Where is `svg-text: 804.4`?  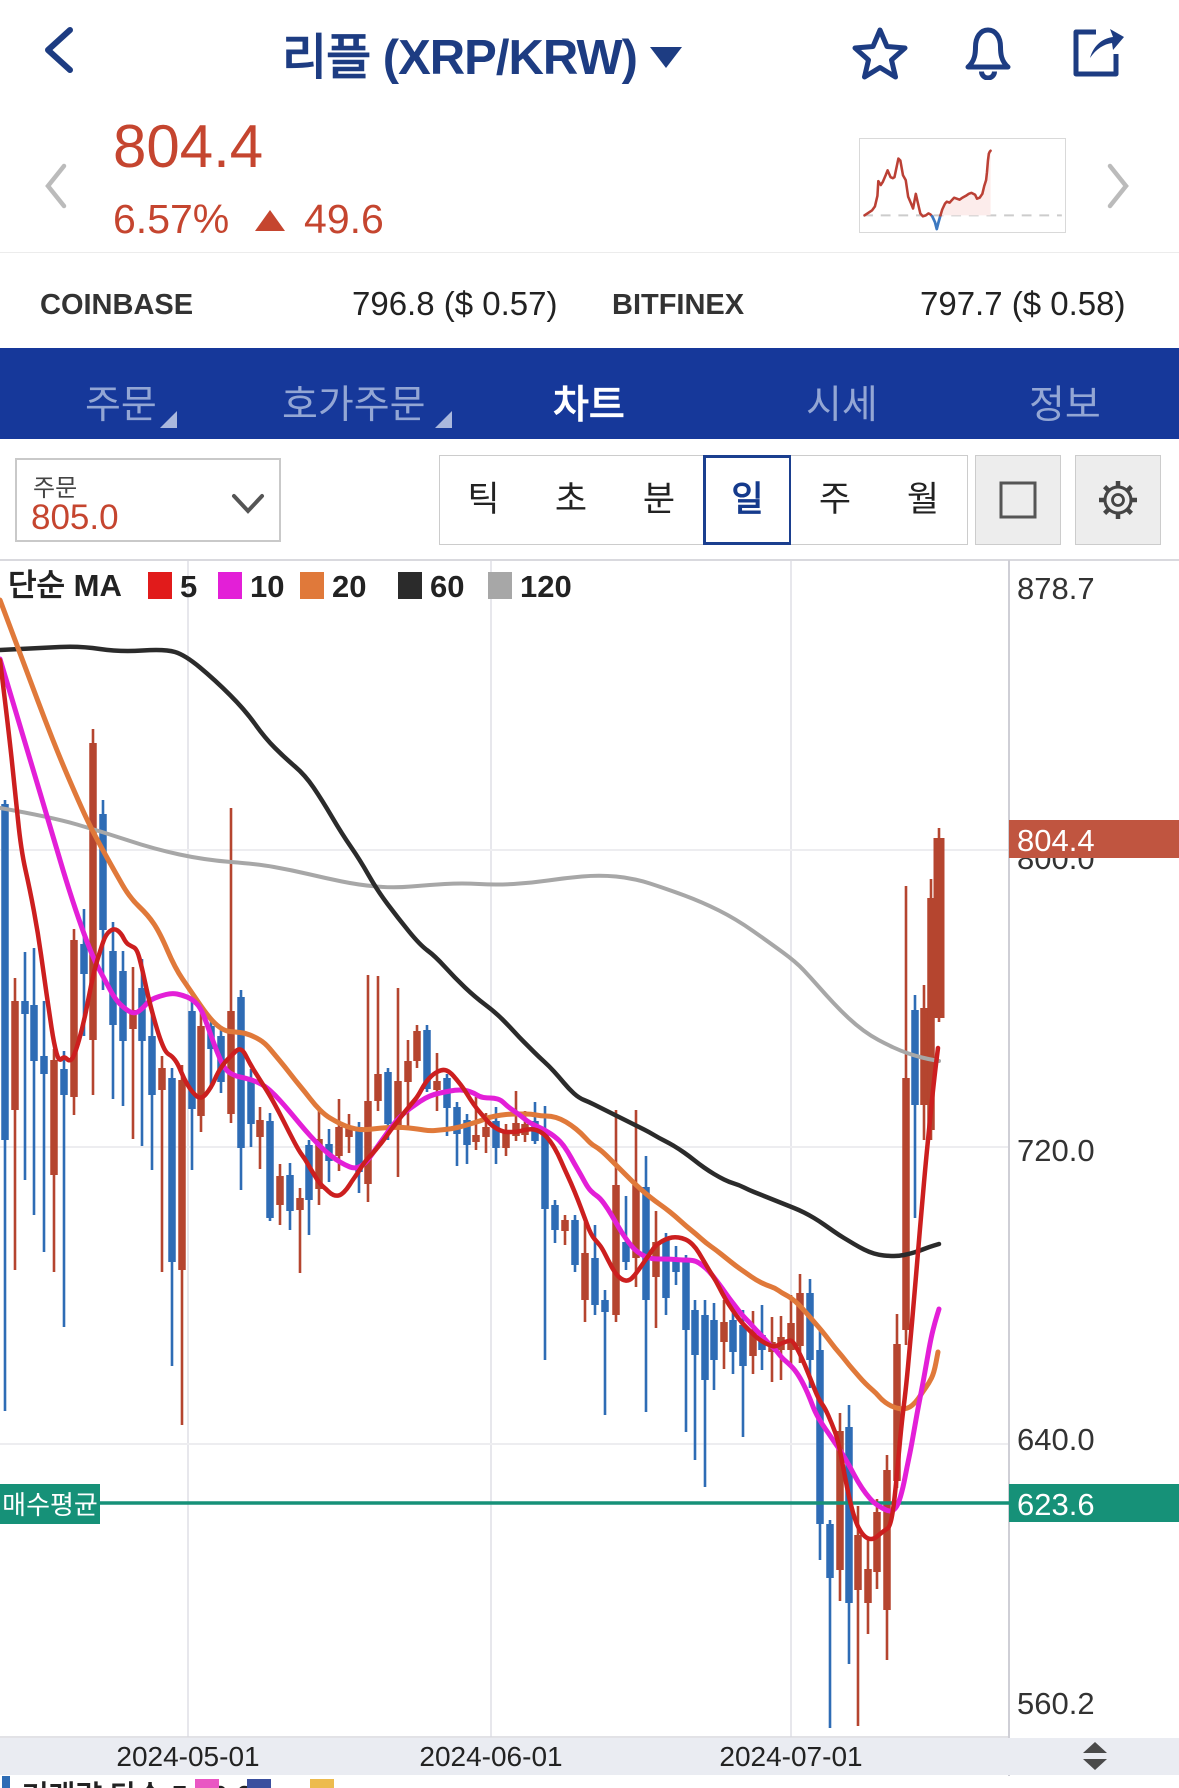 svg-text: 804.4 is located at coordinates (1056, 840).